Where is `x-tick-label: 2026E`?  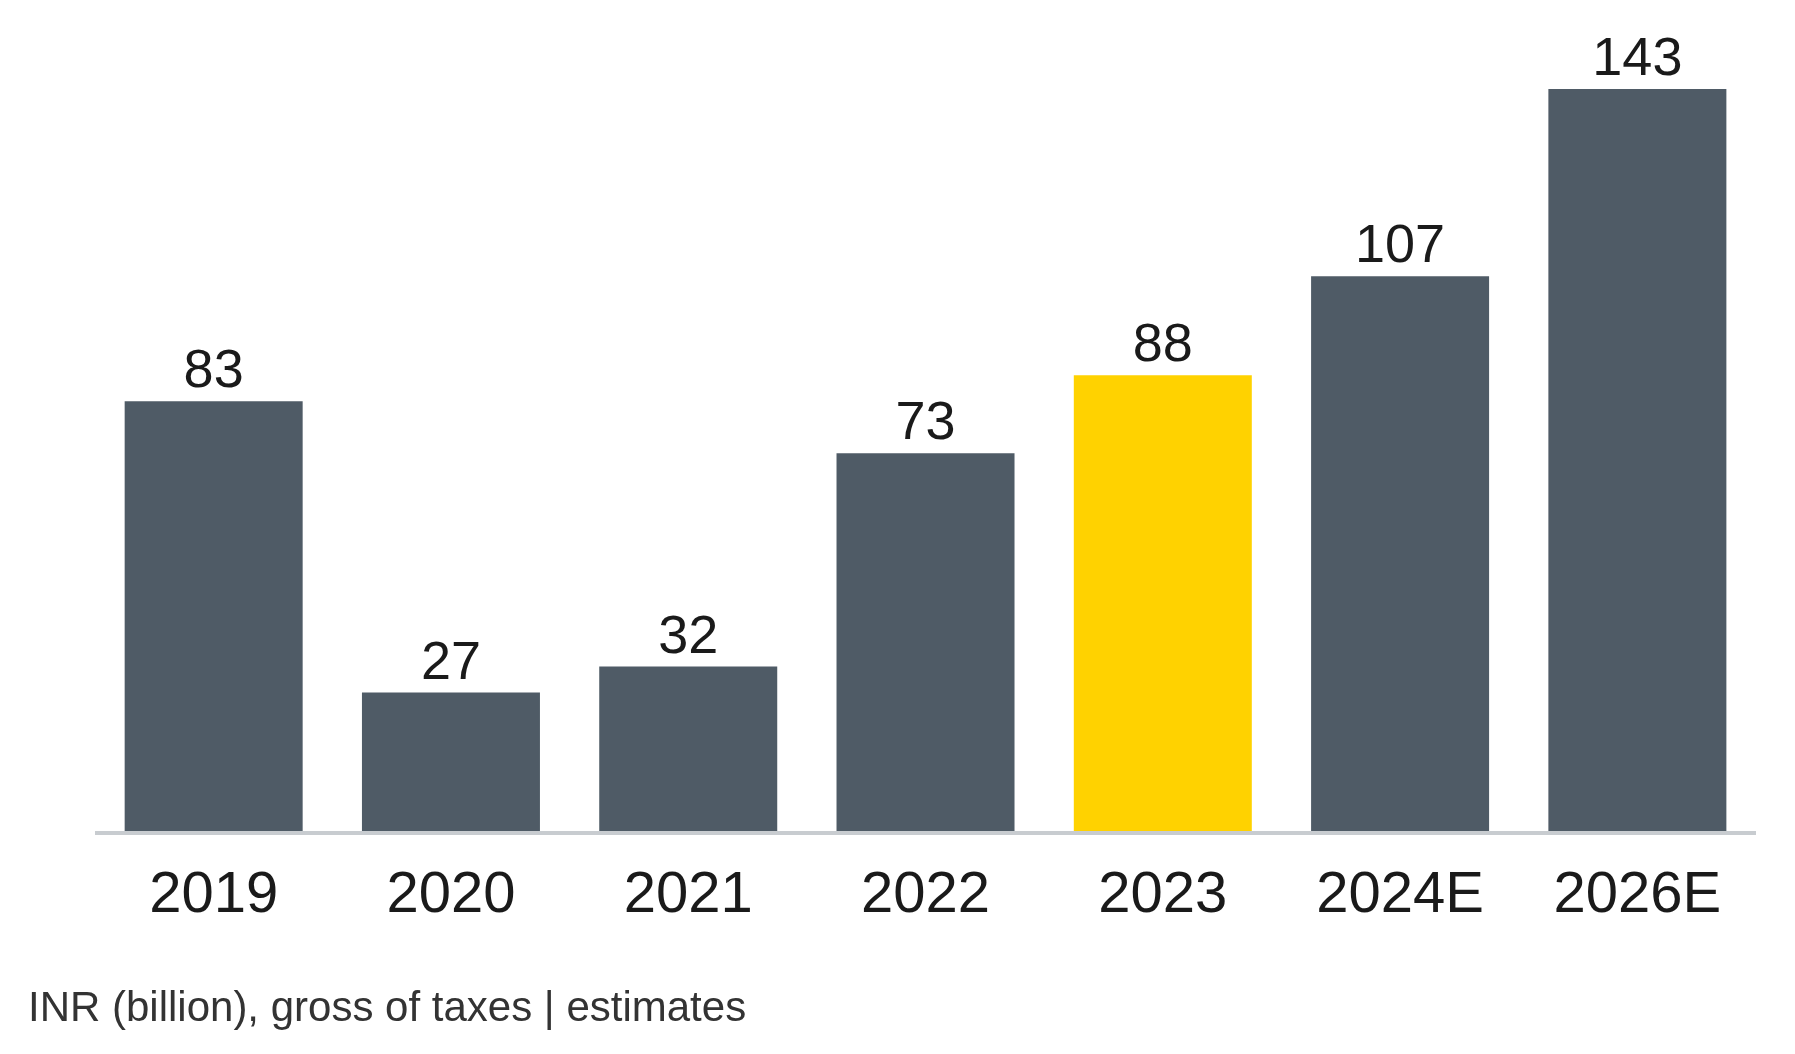
x-tick-label: 2026E is located at coordinates (1637, 892).